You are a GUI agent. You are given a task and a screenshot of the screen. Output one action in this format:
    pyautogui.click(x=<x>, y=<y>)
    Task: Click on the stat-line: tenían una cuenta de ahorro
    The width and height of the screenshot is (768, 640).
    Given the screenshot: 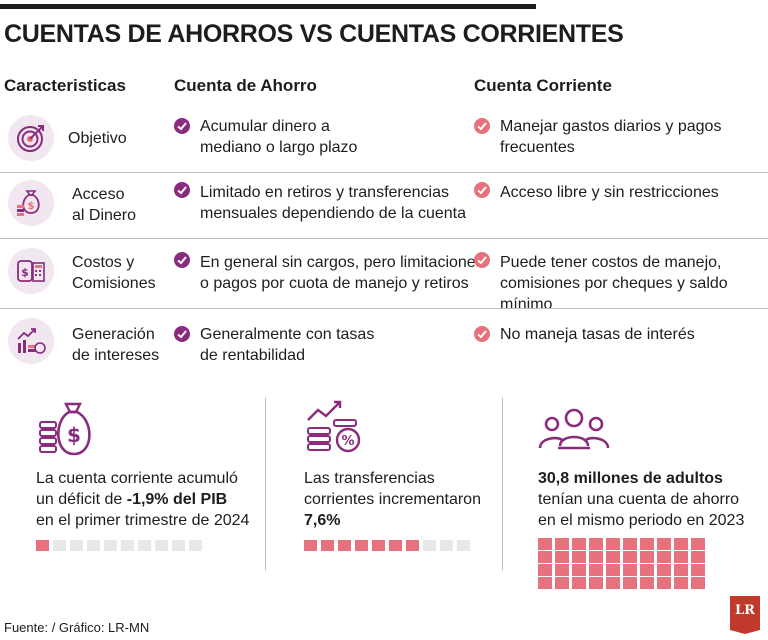 What is the action you would take?
    pyautogui.click(x=639, y=499)
    